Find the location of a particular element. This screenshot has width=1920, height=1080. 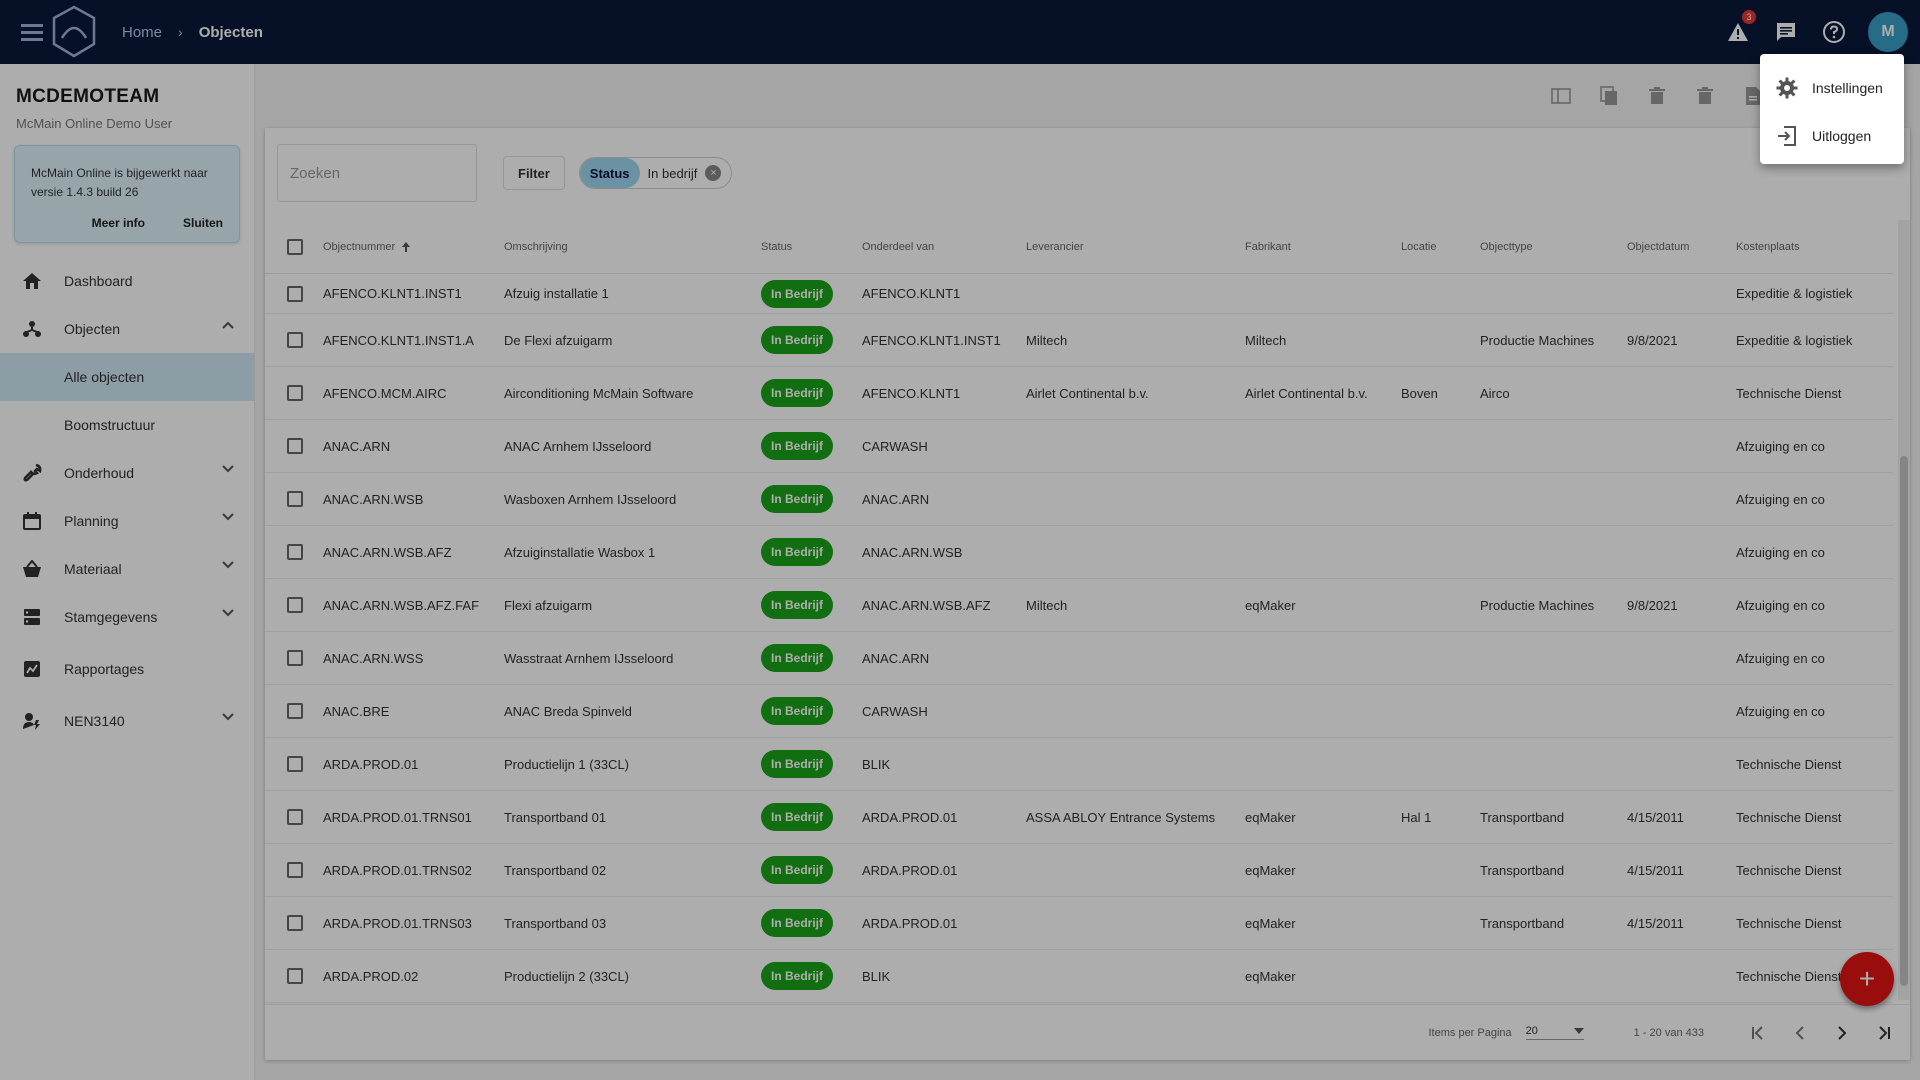

add-object-button: + is located at coordinates (1867, 979).